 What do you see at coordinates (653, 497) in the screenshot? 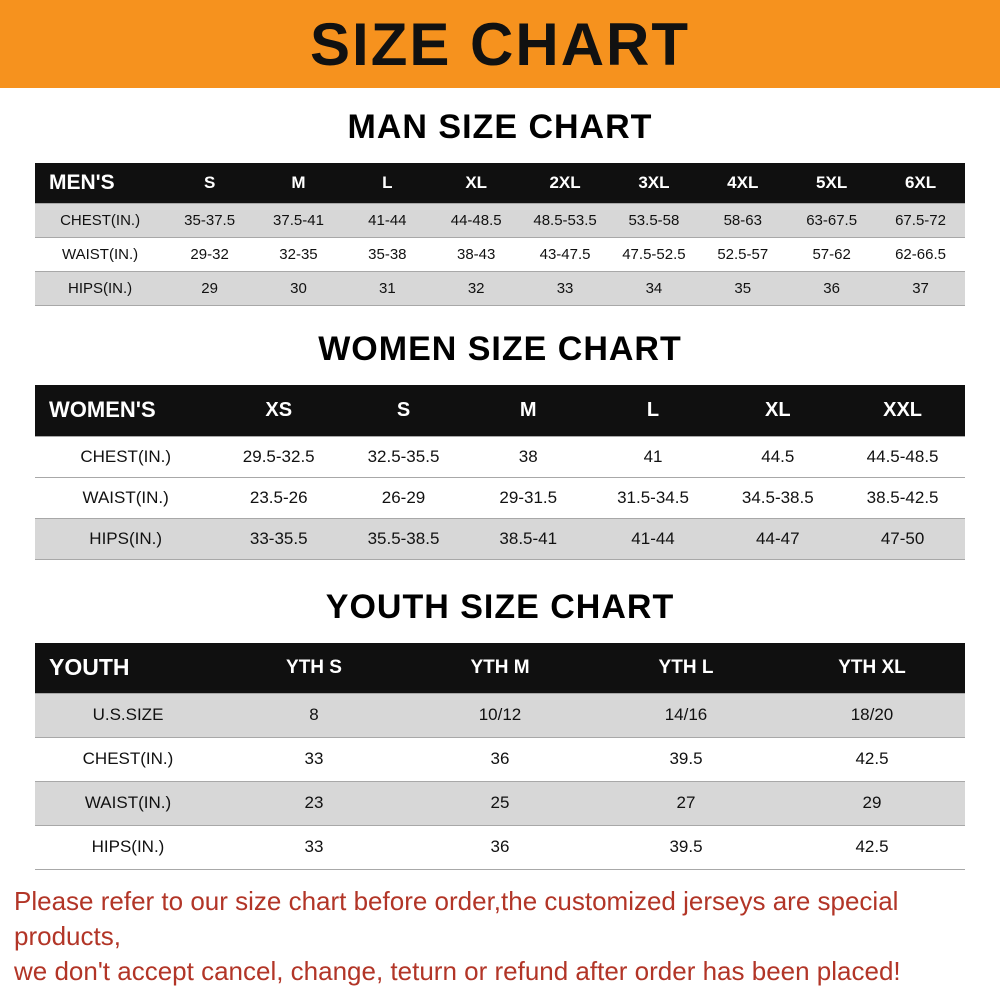
I see `size-value: 31.5-34.5` at bounding box center [653, 497].